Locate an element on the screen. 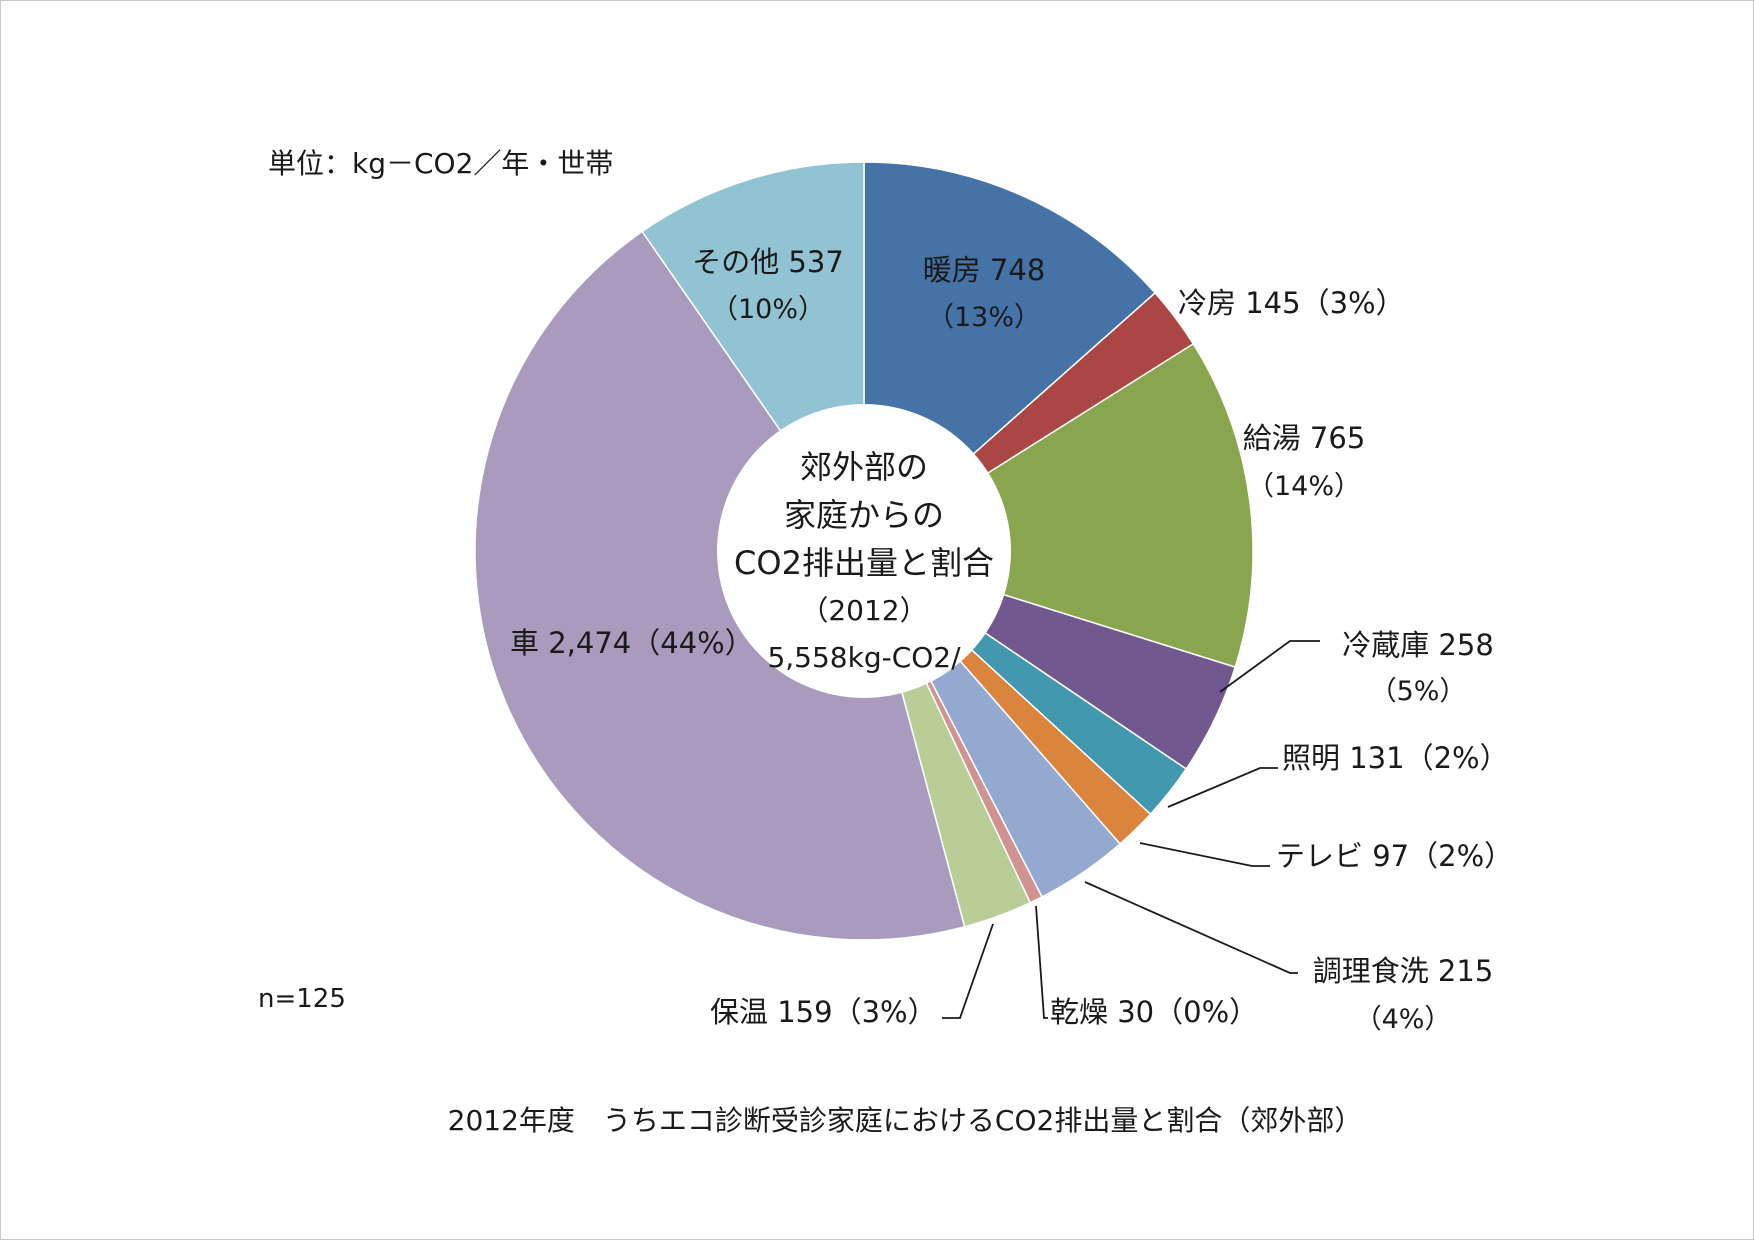 The height and width of the screenshot is (1240, 1754). leader-cooking is located at coordinates (1191, 927).